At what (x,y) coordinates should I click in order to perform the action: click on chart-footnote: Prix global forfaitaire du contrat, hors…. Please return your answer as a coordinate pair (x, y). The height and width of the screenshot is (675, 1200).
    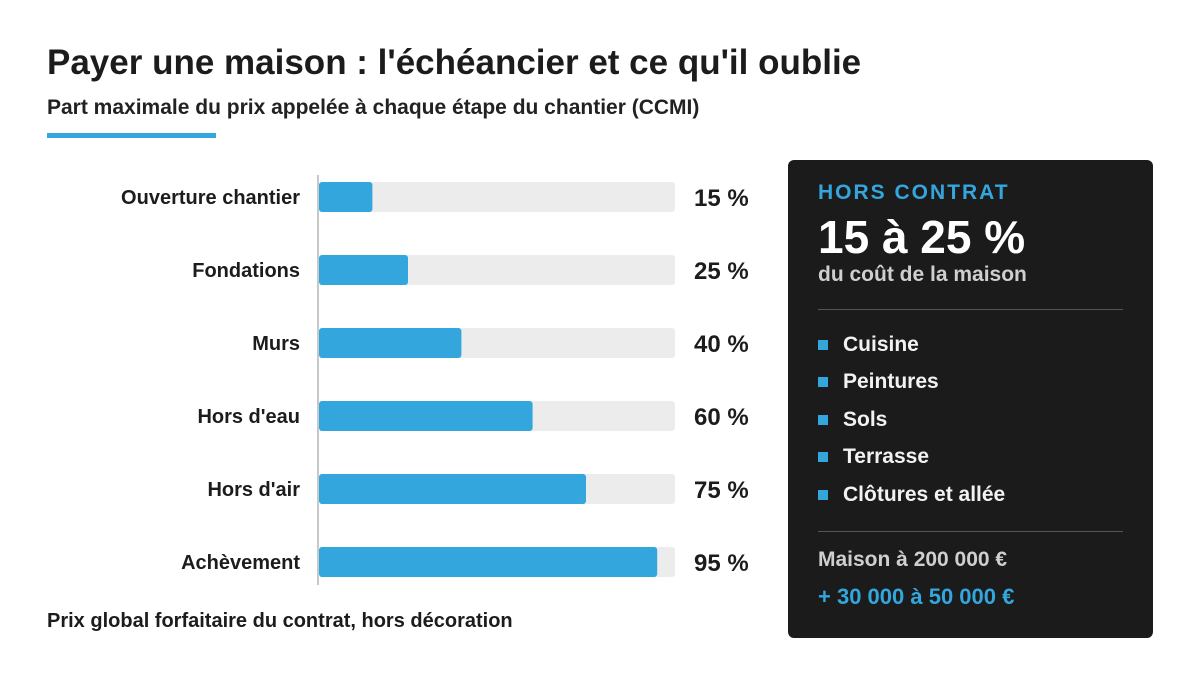
    Looking at the image, I should click on (280, 621).